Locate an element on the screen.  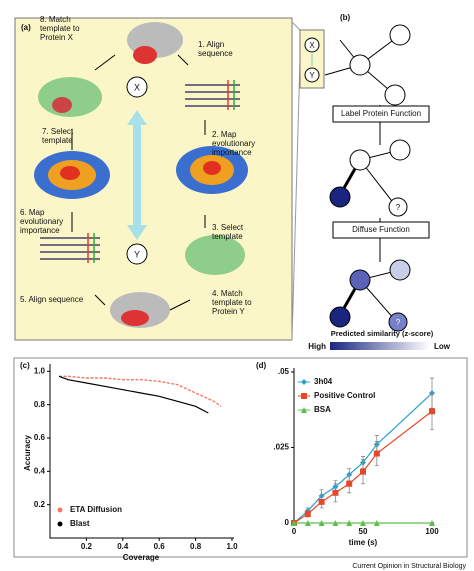
y-tick-label: 0.8 is located at coordinates (40, 404).